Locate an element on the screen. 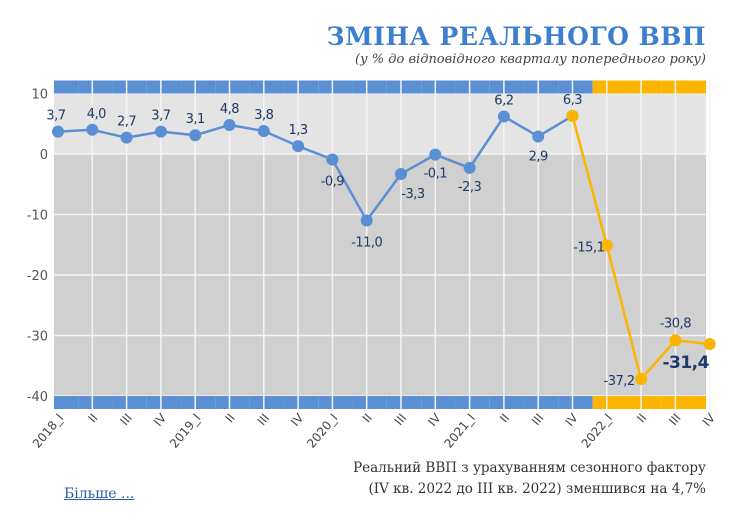 The height and width of the screenshot is (523, 740). data-label: -0,1 is located at coordinates (436, 174).